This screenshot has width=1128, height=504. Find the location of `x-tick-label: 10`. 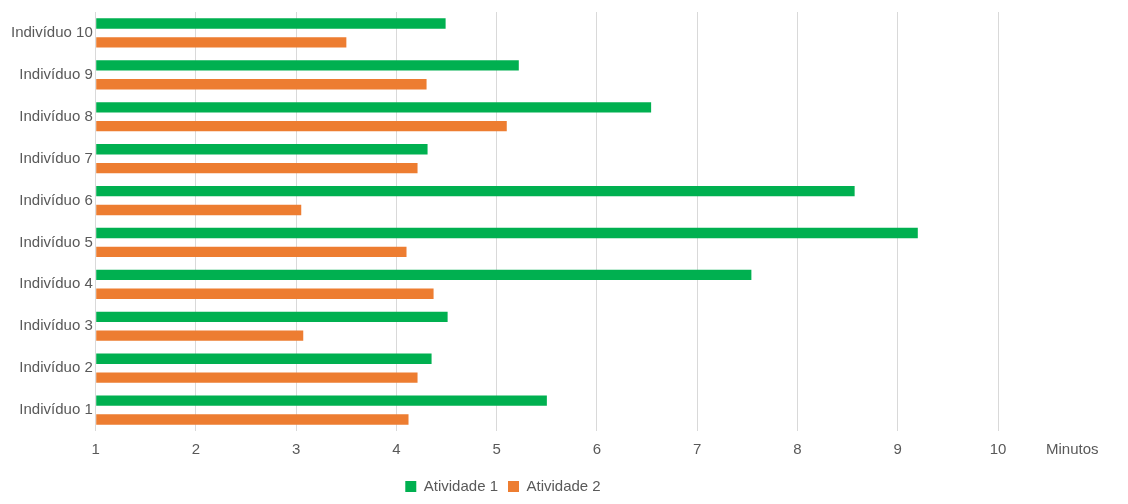

x-tick-label: 10 is located at coordinates (998, 449).